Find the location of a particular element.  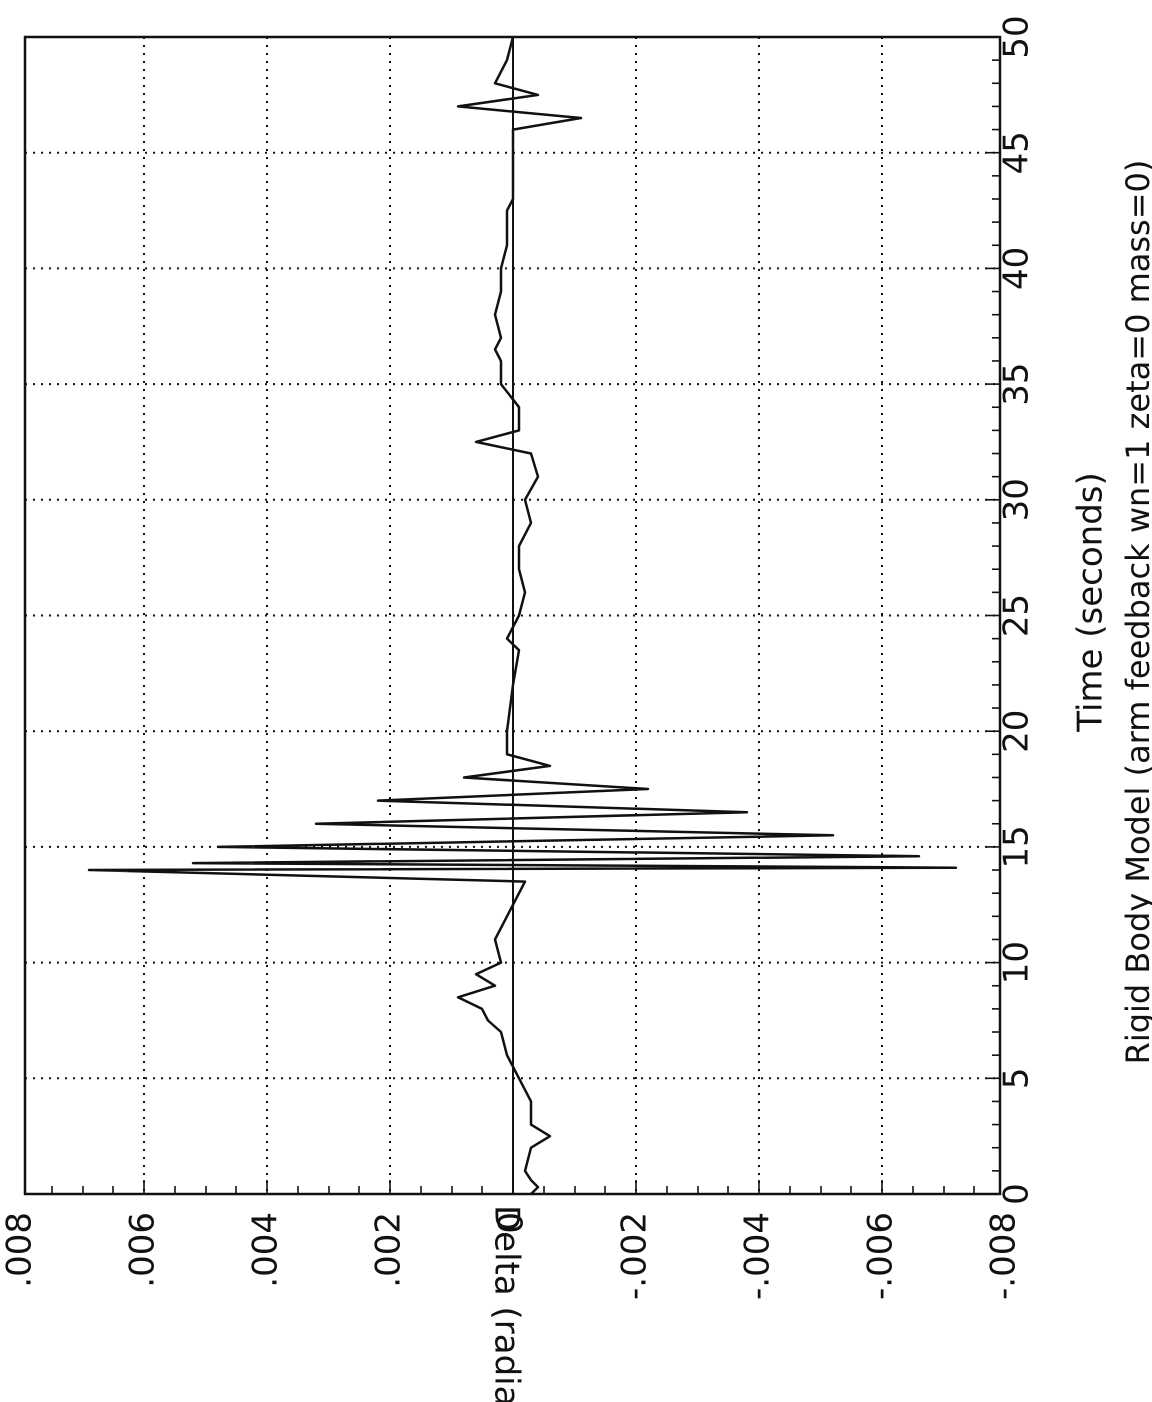

x-tick-label: 0 is located at coordinates (1017, 1194).